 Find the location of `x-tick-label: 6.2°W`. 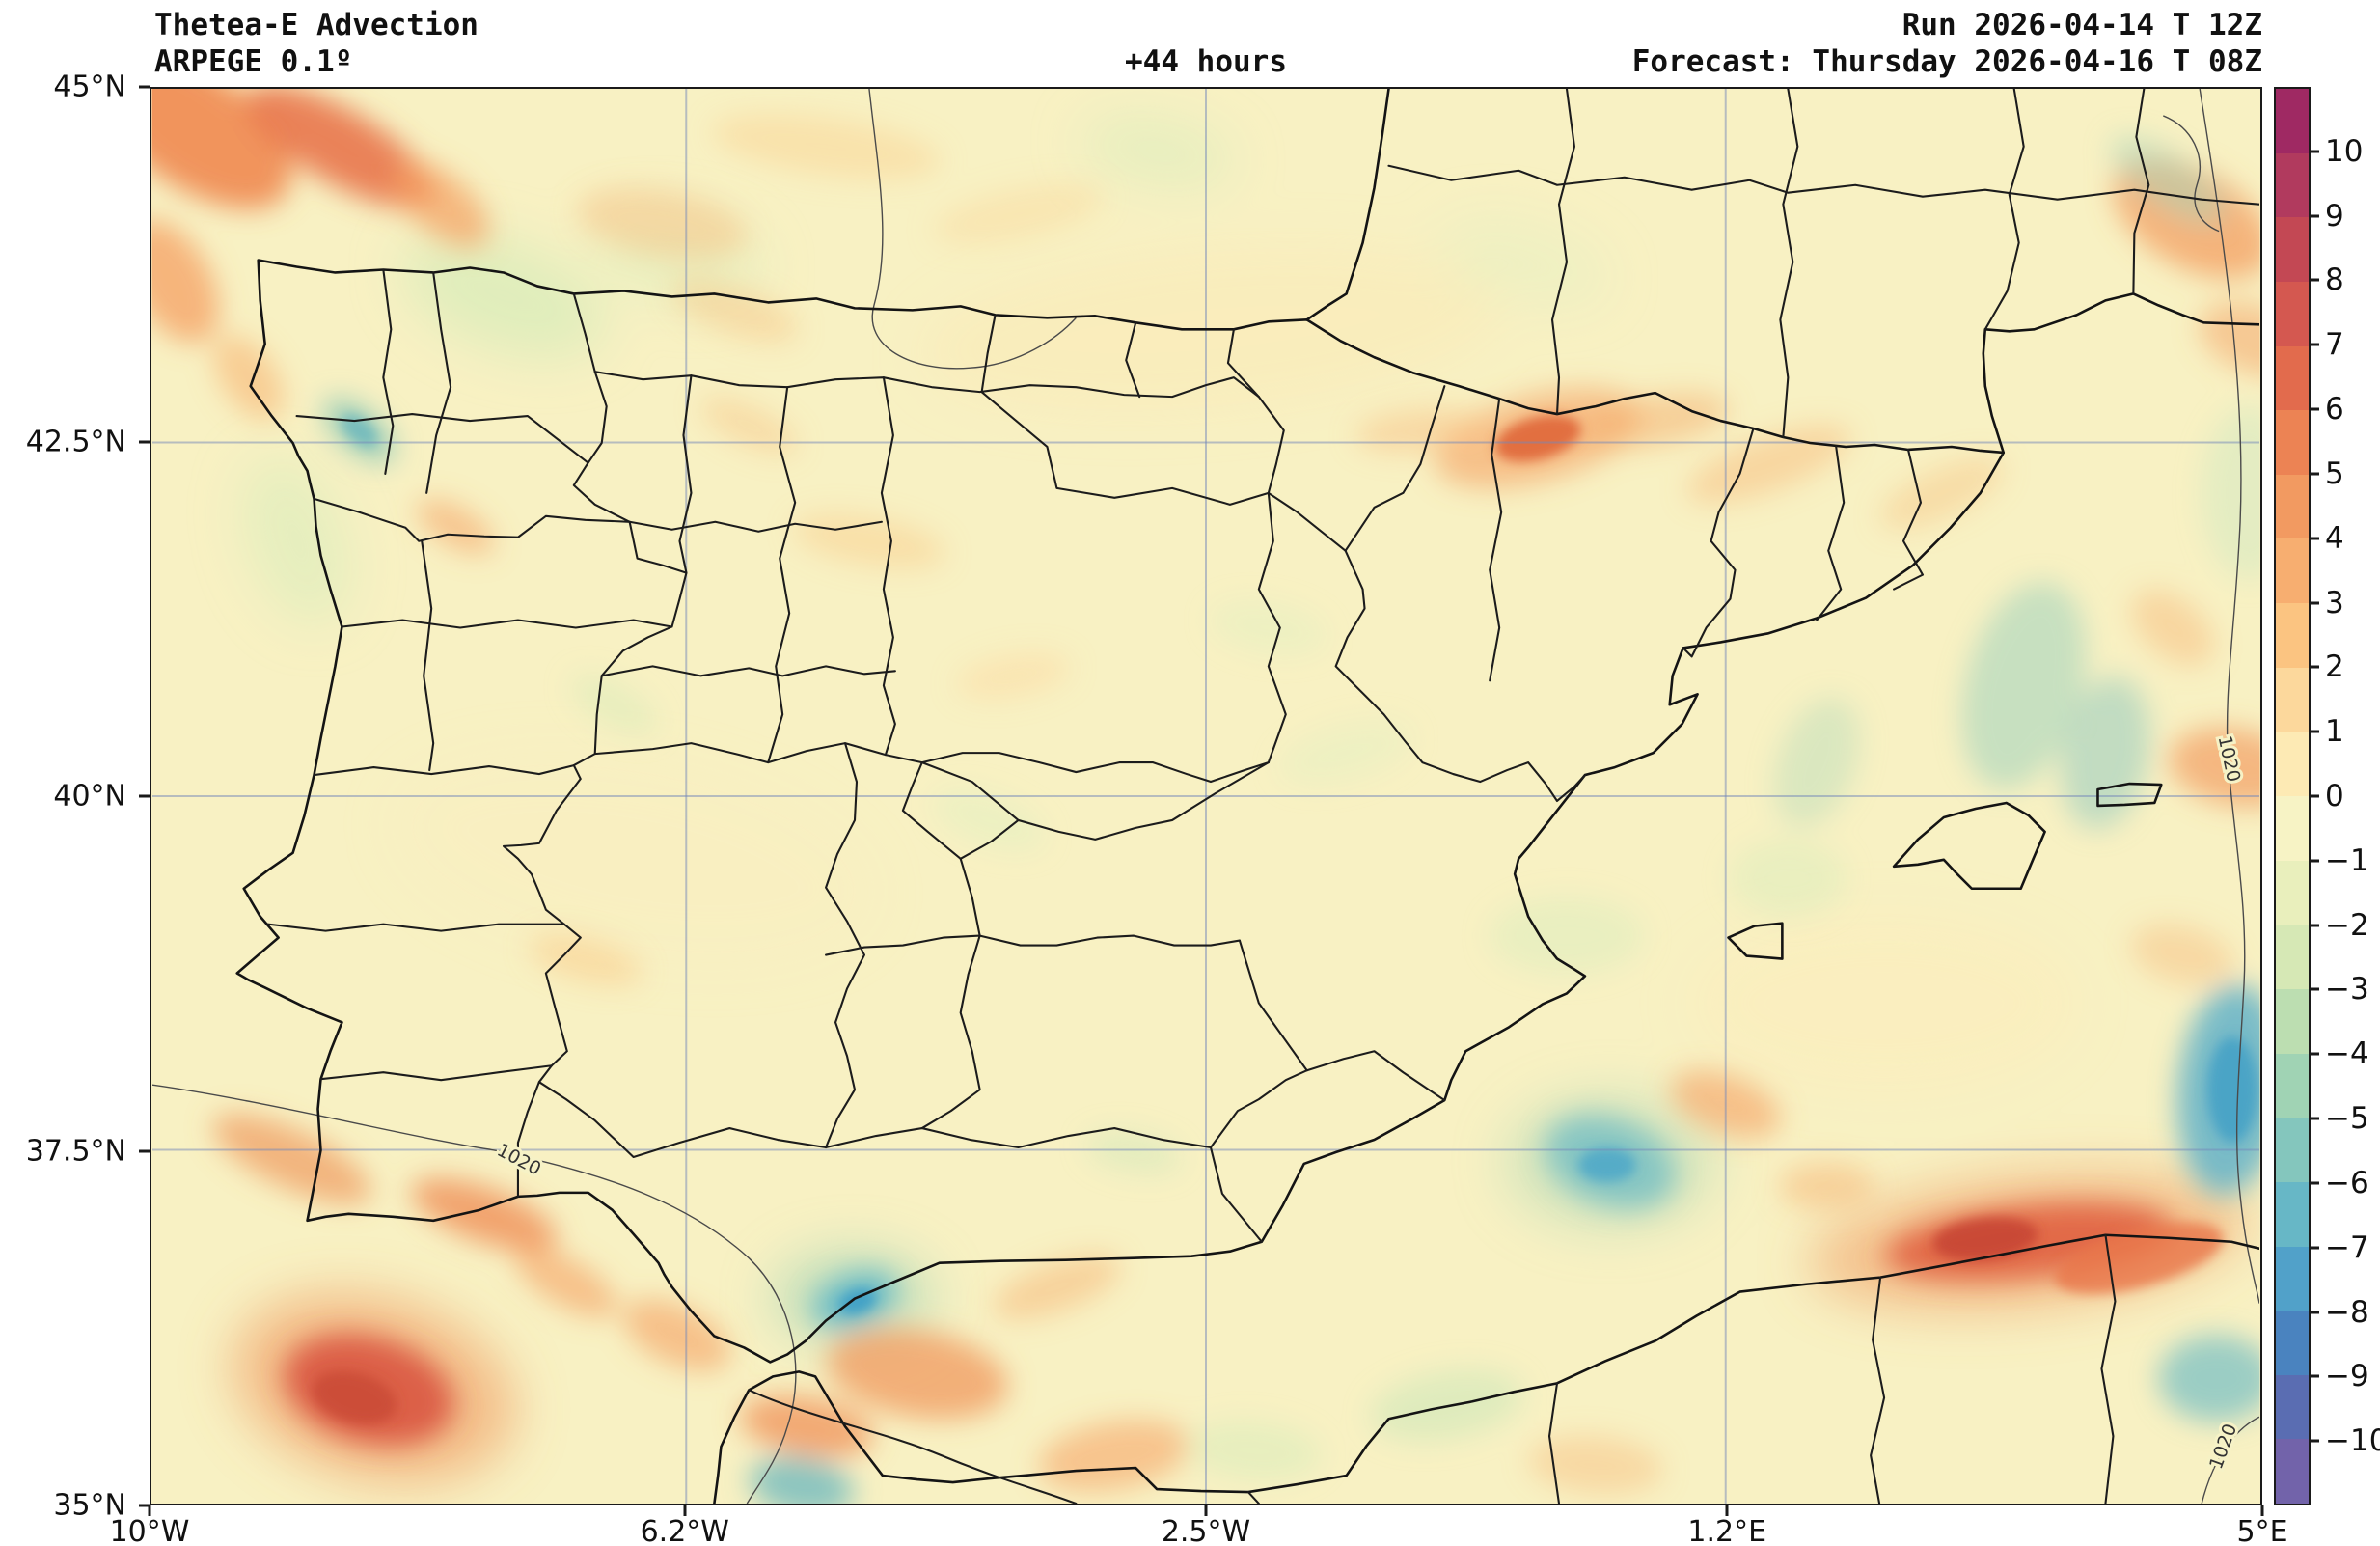

x-tick-label: 6.2°W is located at coordinates (684, 1530).